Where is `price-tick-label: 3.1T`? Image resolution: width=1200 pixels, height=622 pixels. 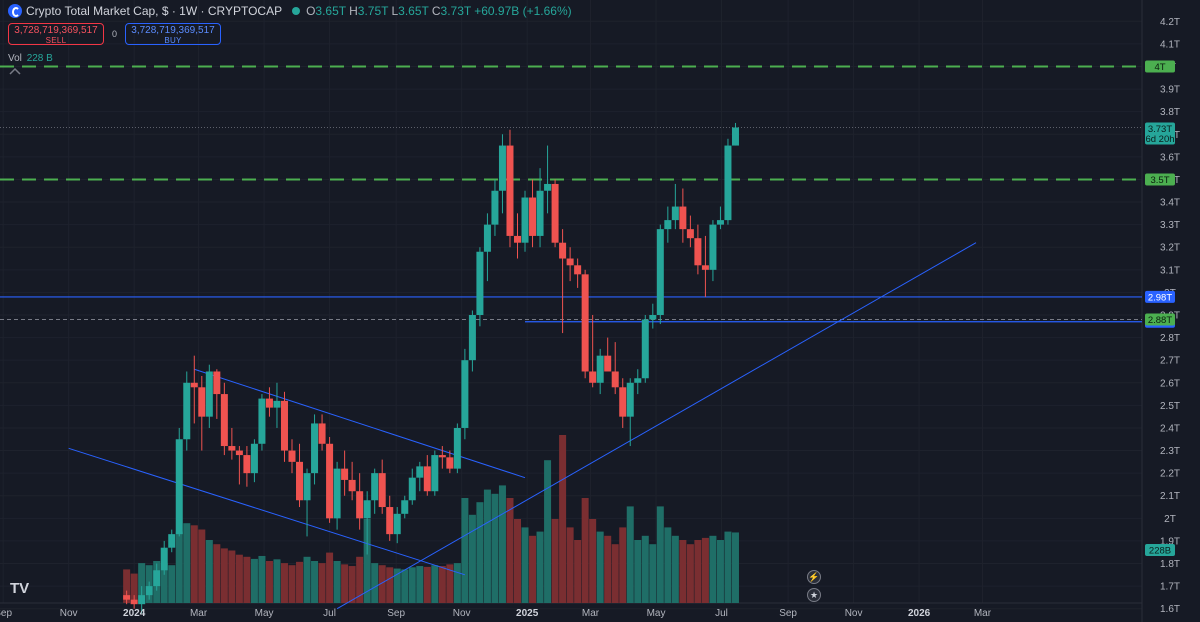 price-tick-label: 3.1T is located at coordinates (1170, 270).